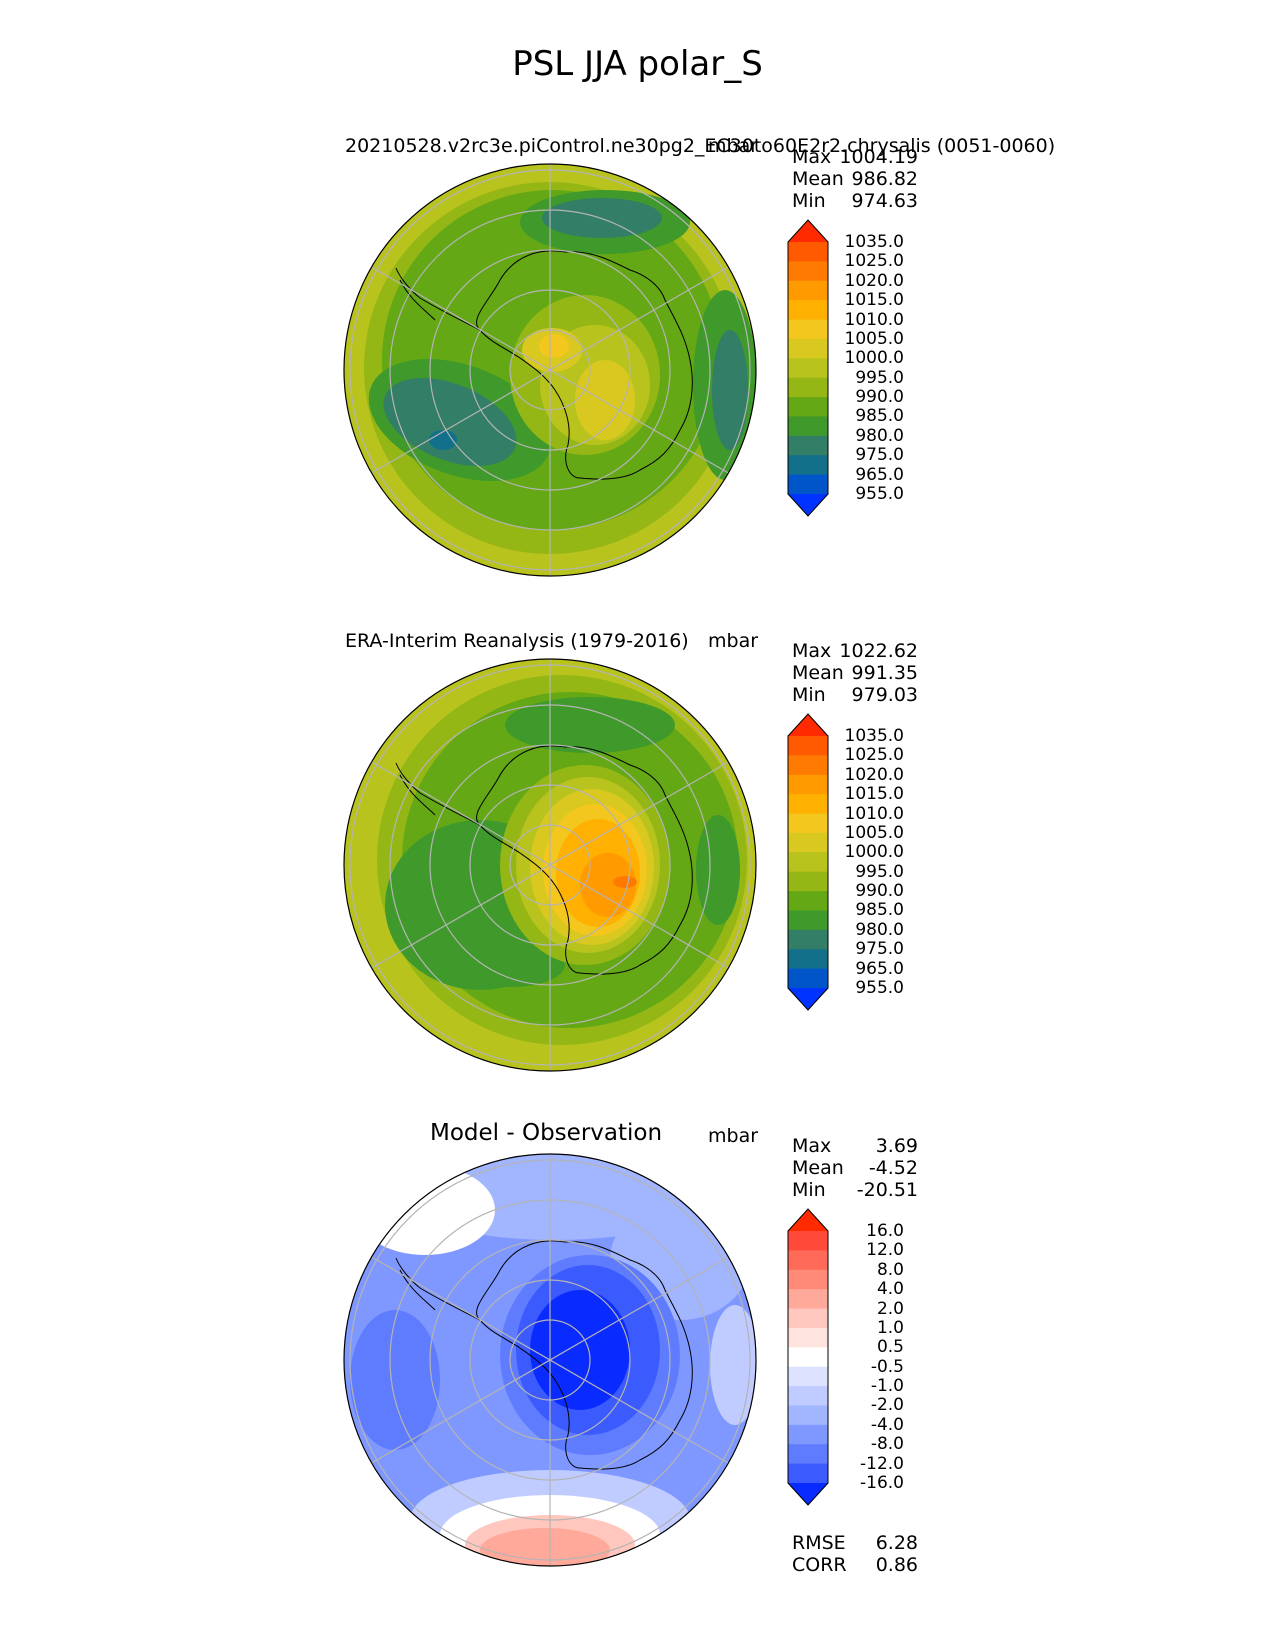  What do you see at coordinates (887, 1190) in the screenshot?
I see `panel3-min-value: -20.51` at bounding box center [887, 1190].